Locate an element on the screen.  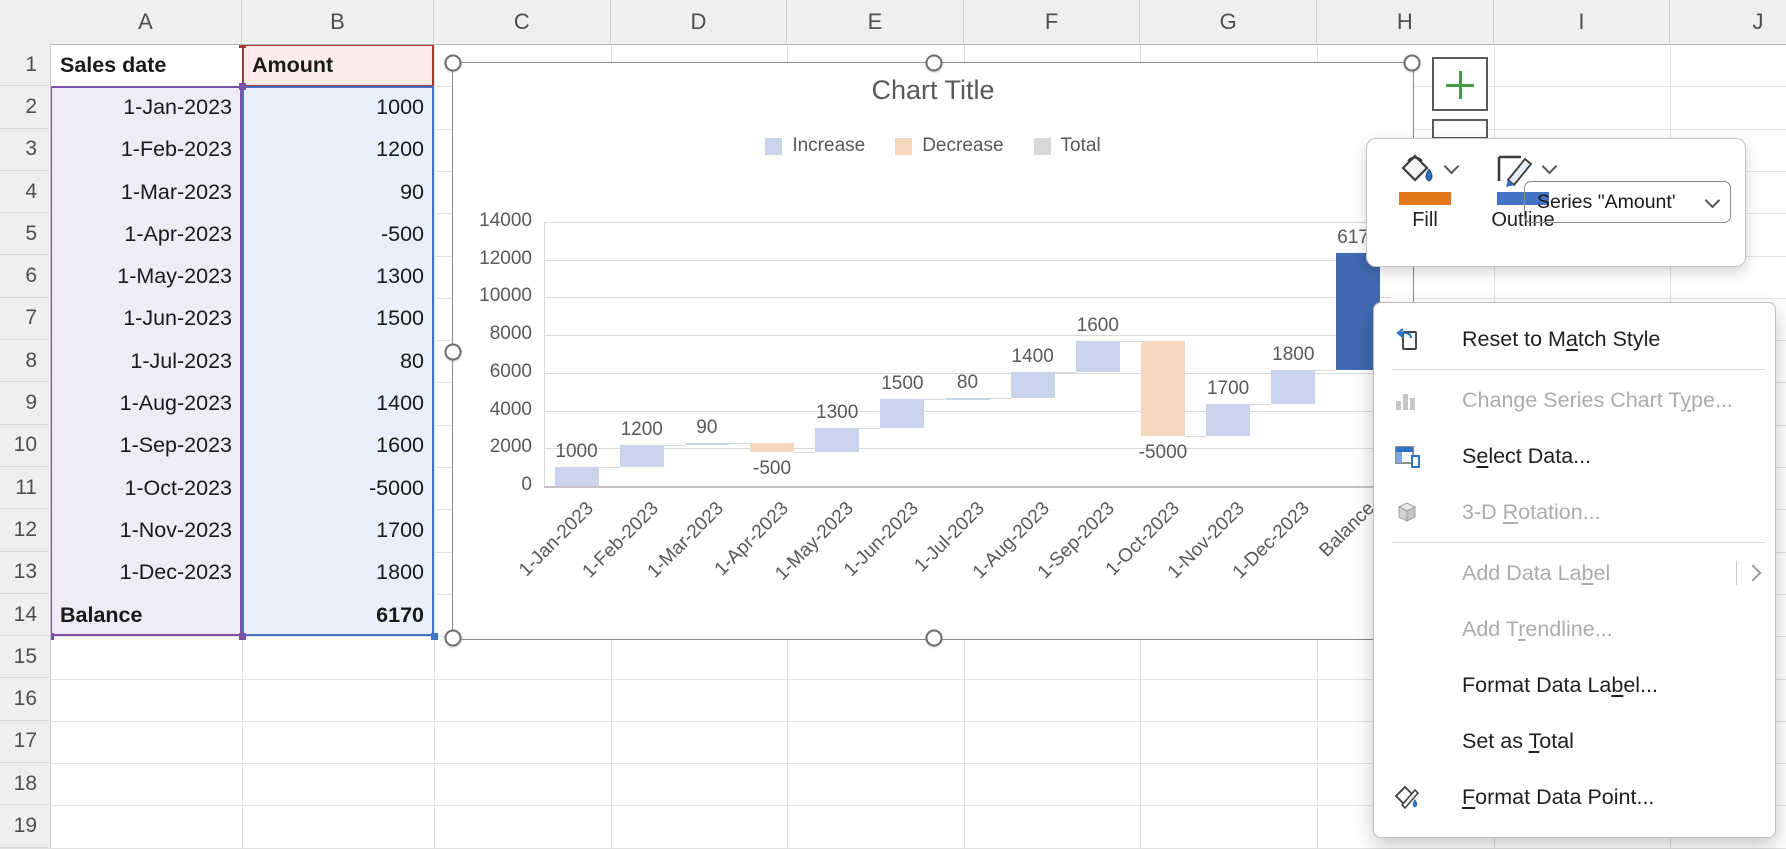
bar-1-May-2023 is located at coordinates (837, 440).